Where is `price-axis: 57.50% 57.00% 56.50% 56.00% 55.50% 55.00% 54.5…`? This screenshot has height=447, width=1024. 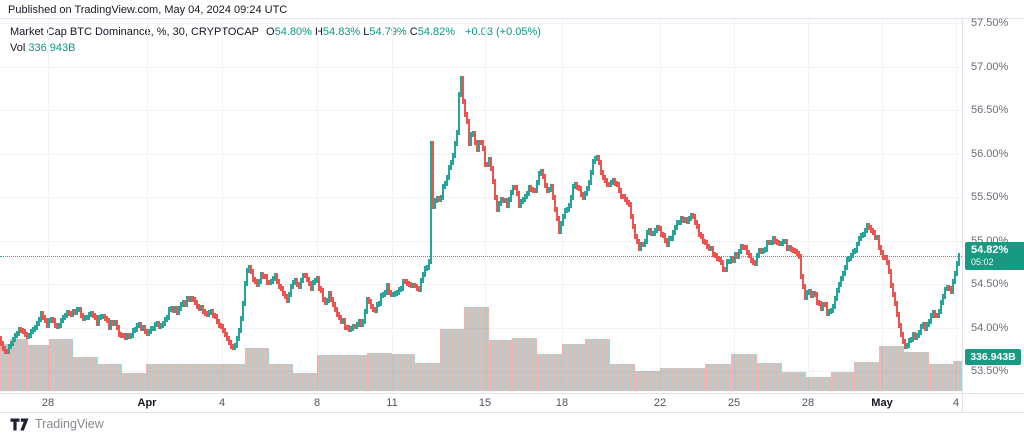 price-axis: 57.50% 57.00% 56.50% 56.00% 55.50% 55.00% 54.5… is located at coordinates (993, 205).